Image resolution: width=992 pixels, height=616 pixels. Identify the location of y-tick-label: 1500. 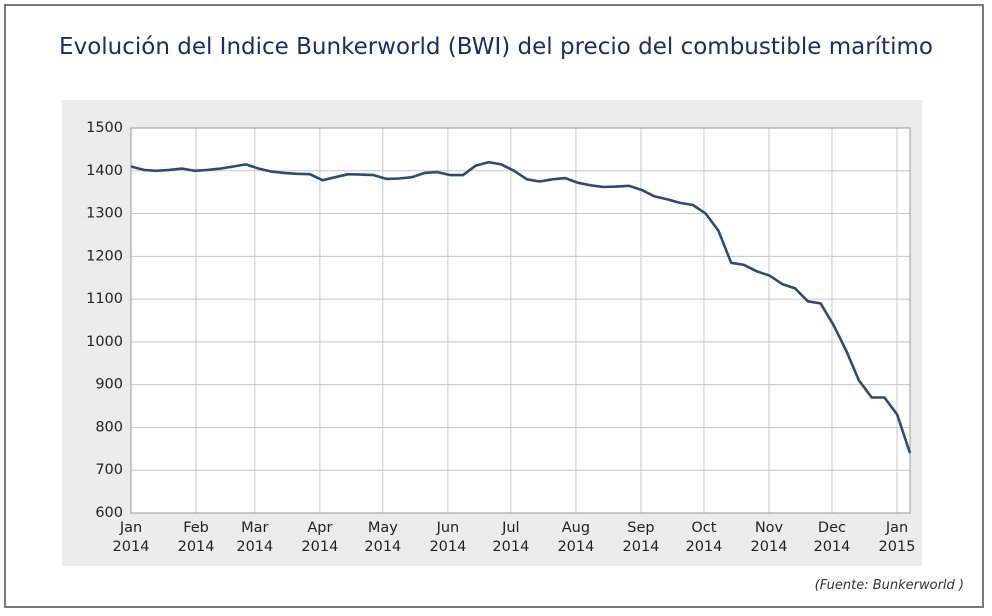
(104, 128).